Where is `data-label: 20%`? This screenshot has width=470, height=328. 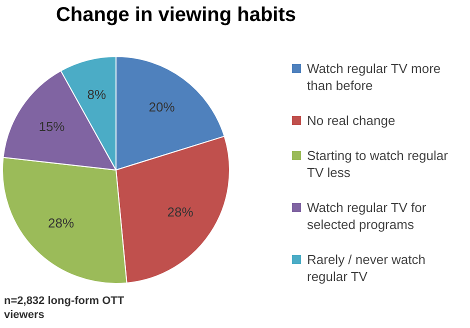 data-label: 20% is located at coordinates (162, 106).